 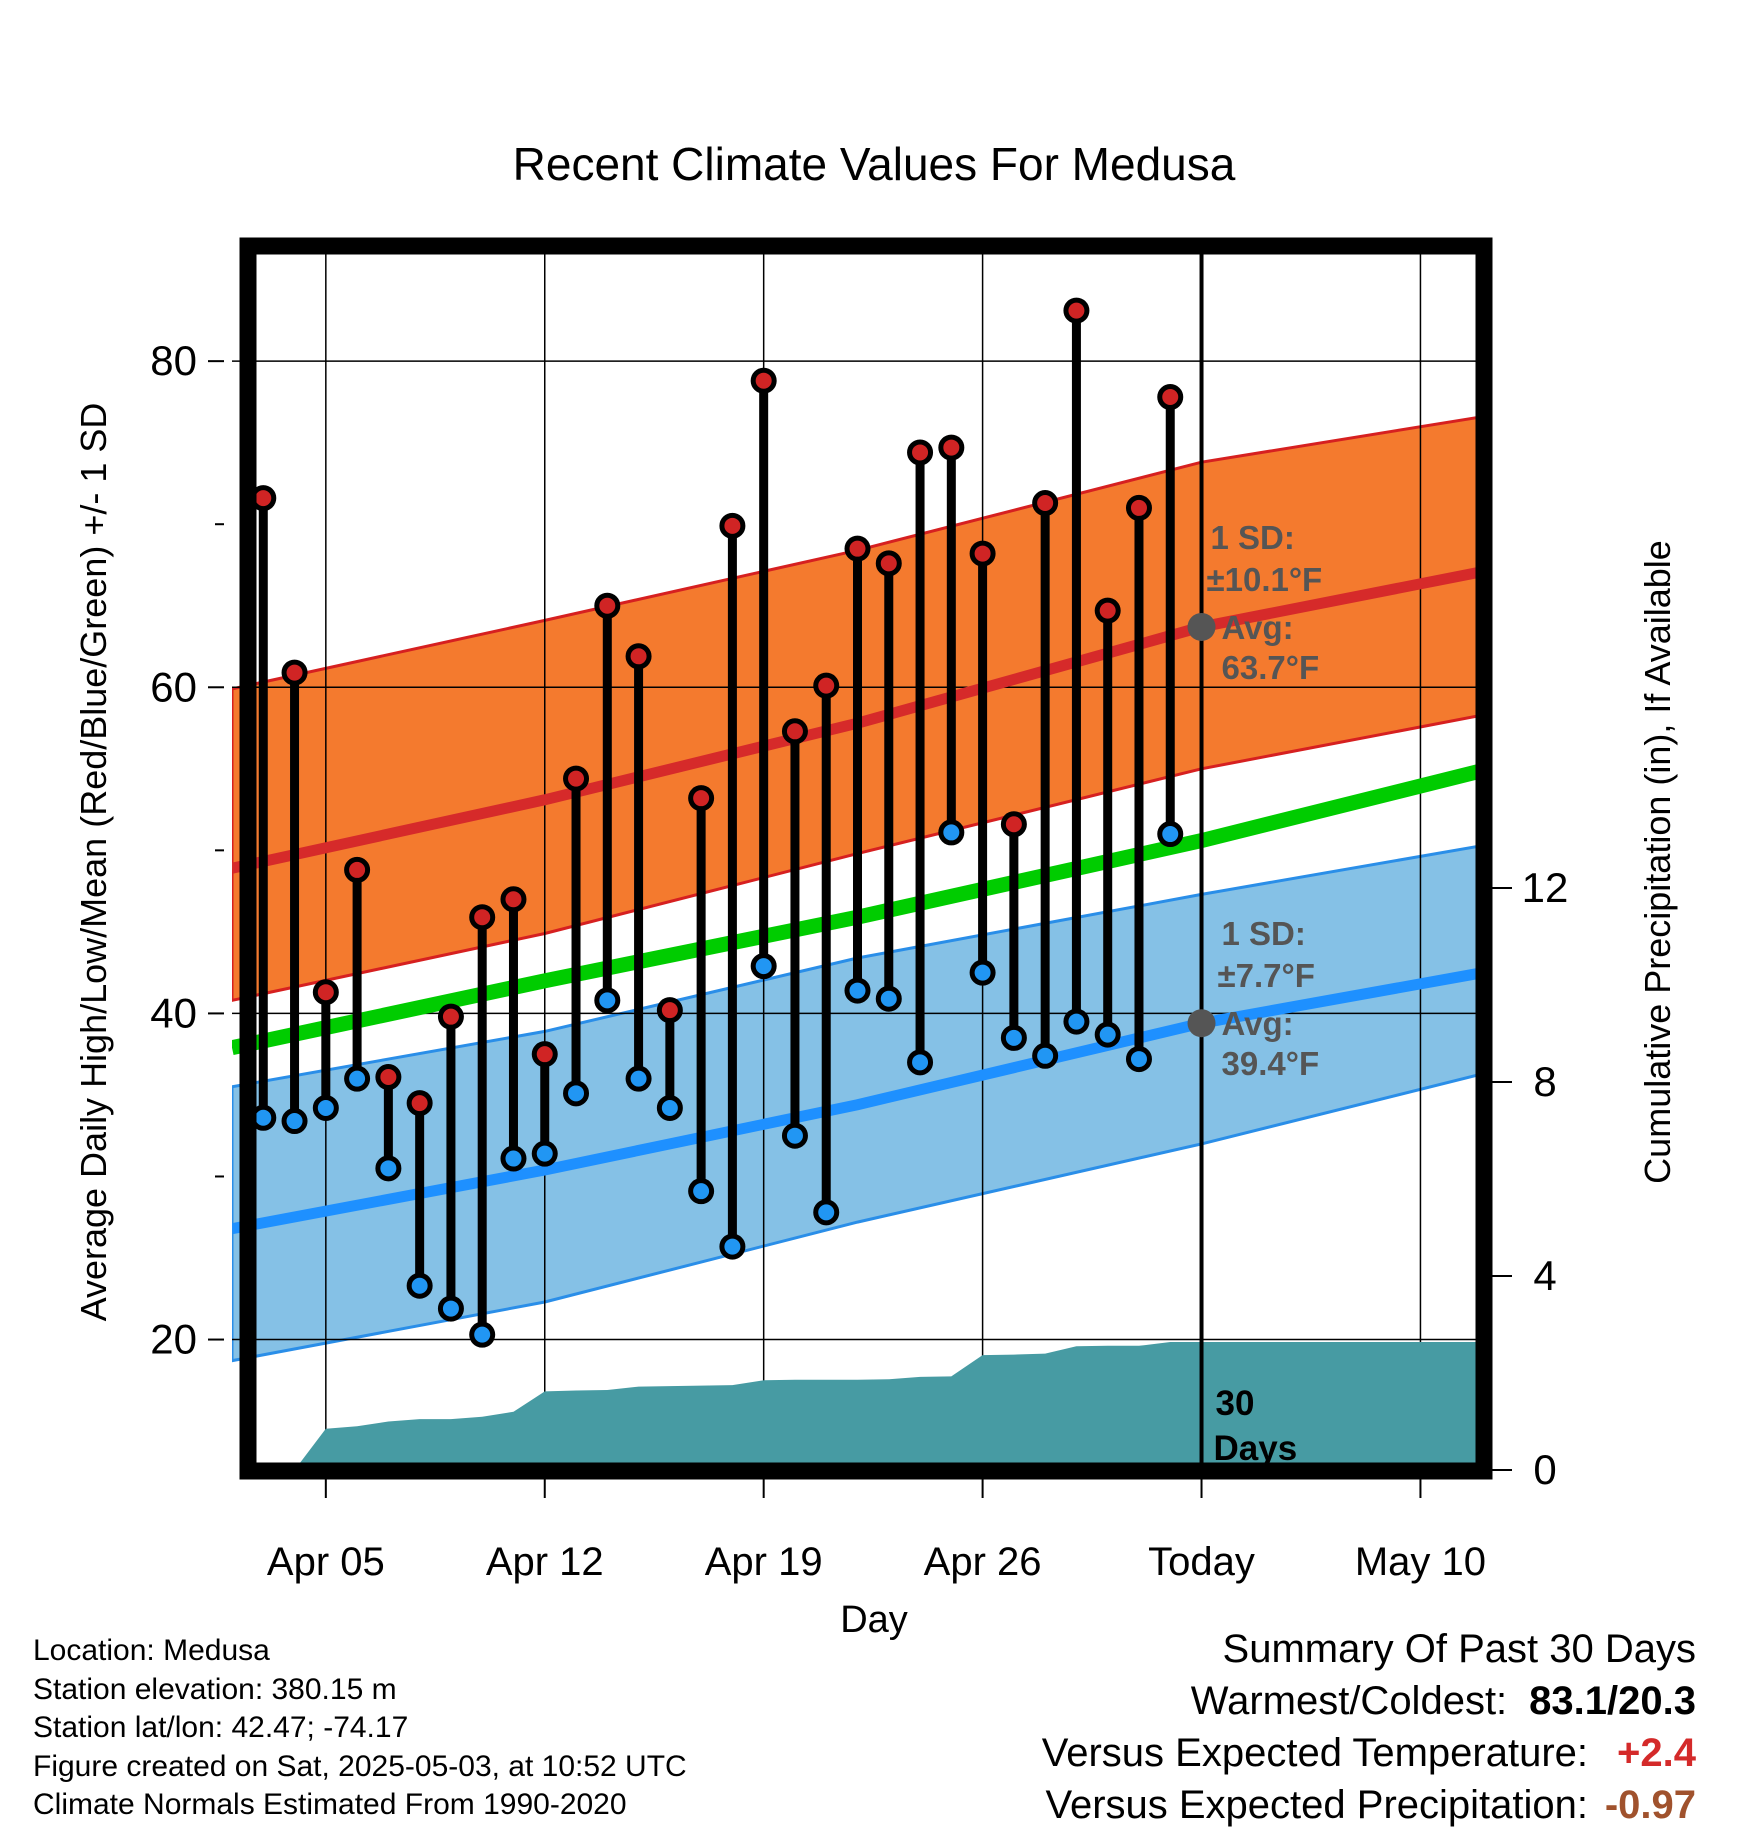 I want to click on precip-anomaly-row: Versus Expected Precipitation: -0.97, so click(x=1369, y=1805).